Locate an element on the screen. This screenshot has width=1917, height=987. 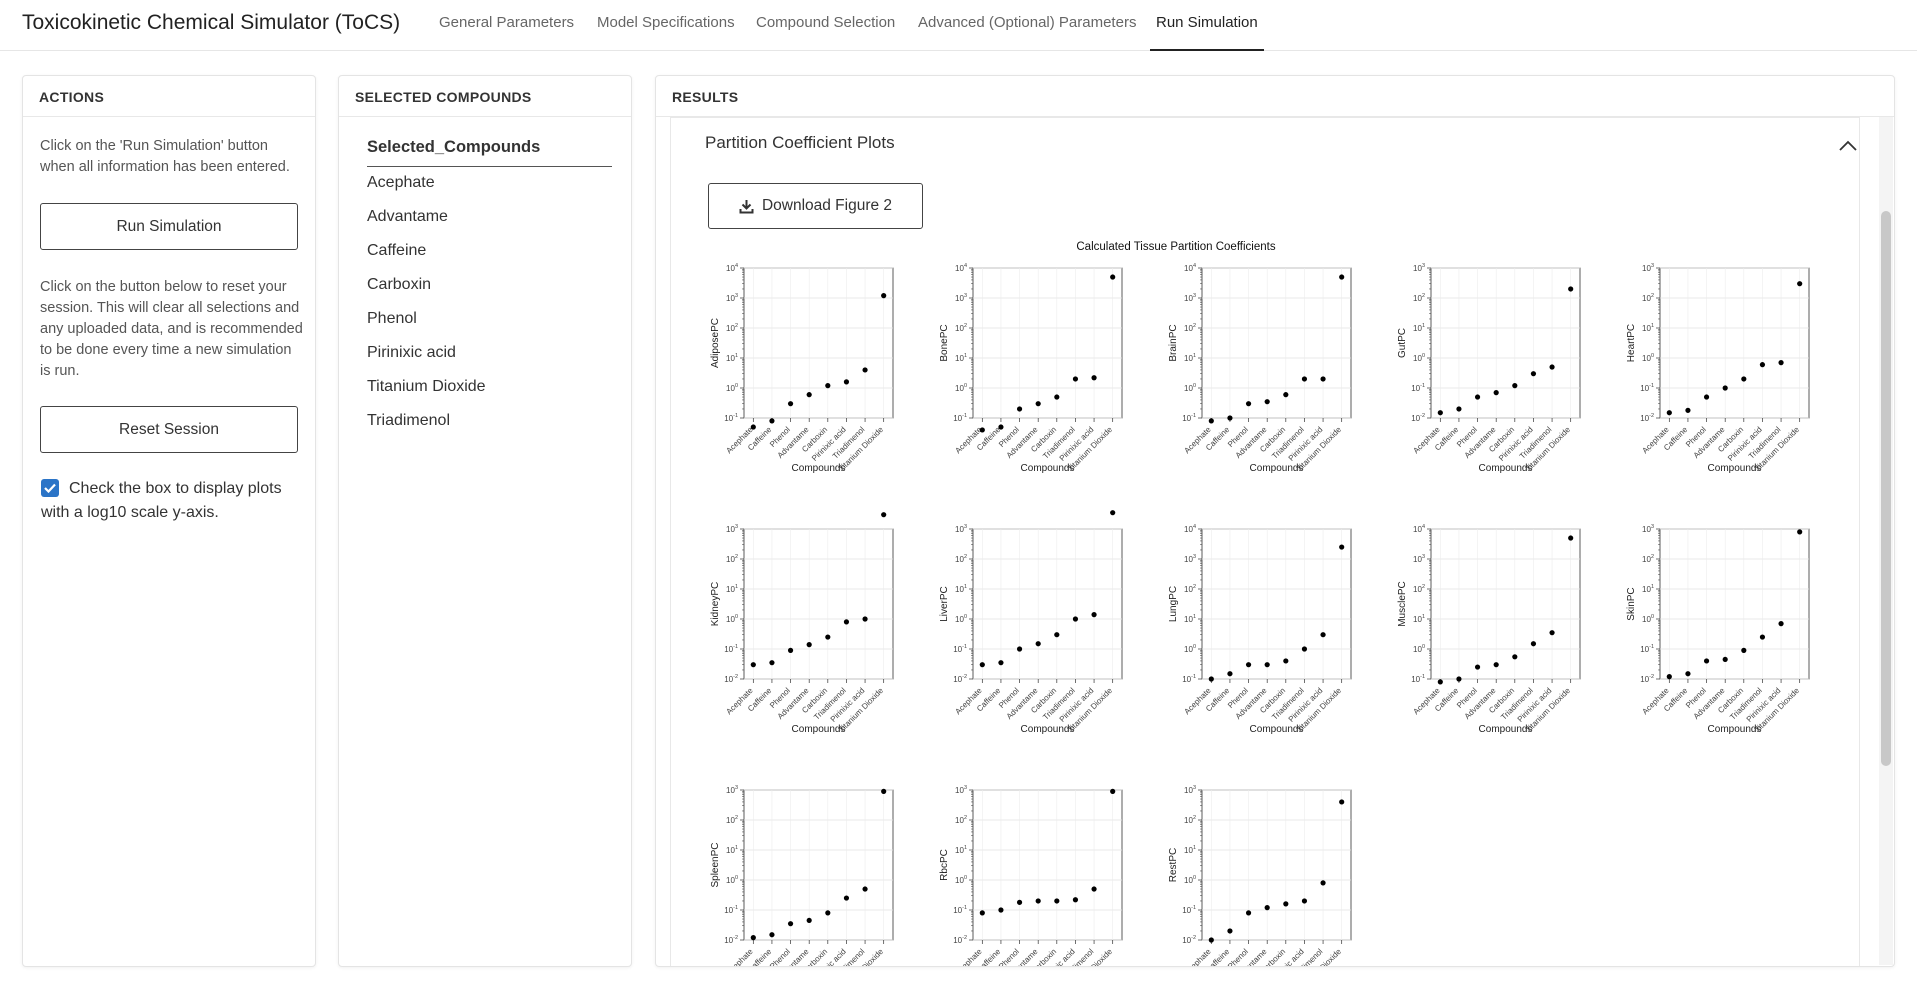
y-axis-label: SkinPC is located at coordinates (1631, 603).